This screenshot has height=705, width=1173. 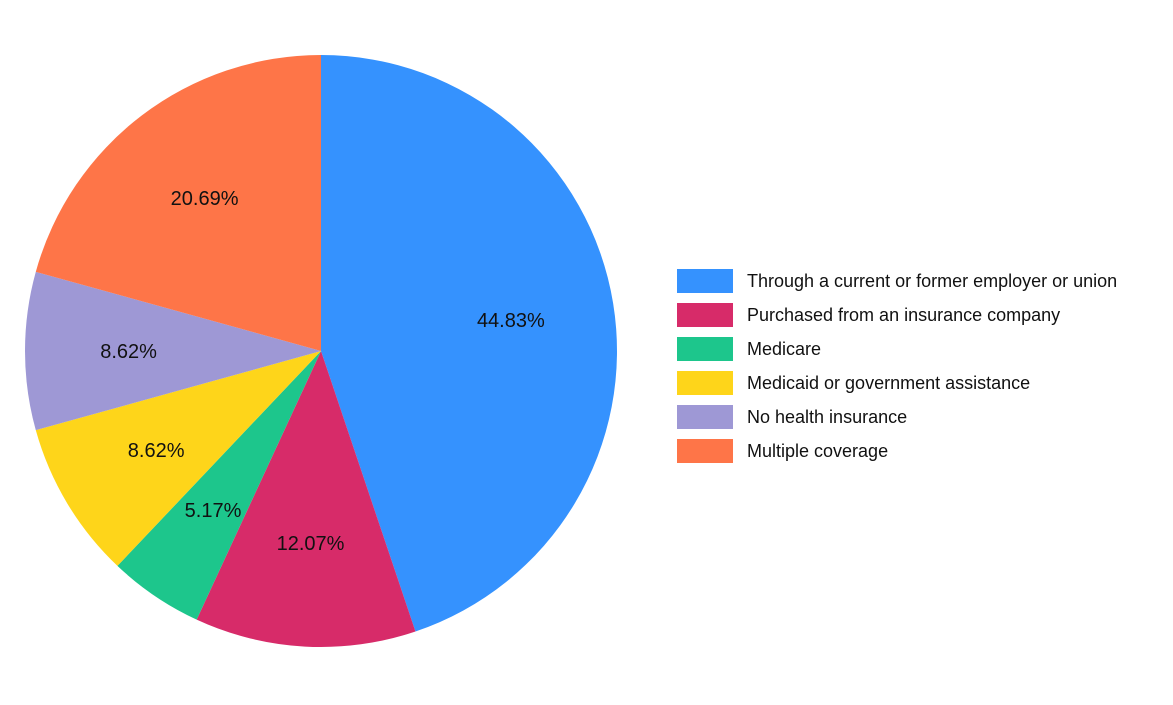 What do you see at coordinates (889, 382) in the screenshot?
I see `legend-label: Medicaid or government assistance` at bounding box center [889, 382].